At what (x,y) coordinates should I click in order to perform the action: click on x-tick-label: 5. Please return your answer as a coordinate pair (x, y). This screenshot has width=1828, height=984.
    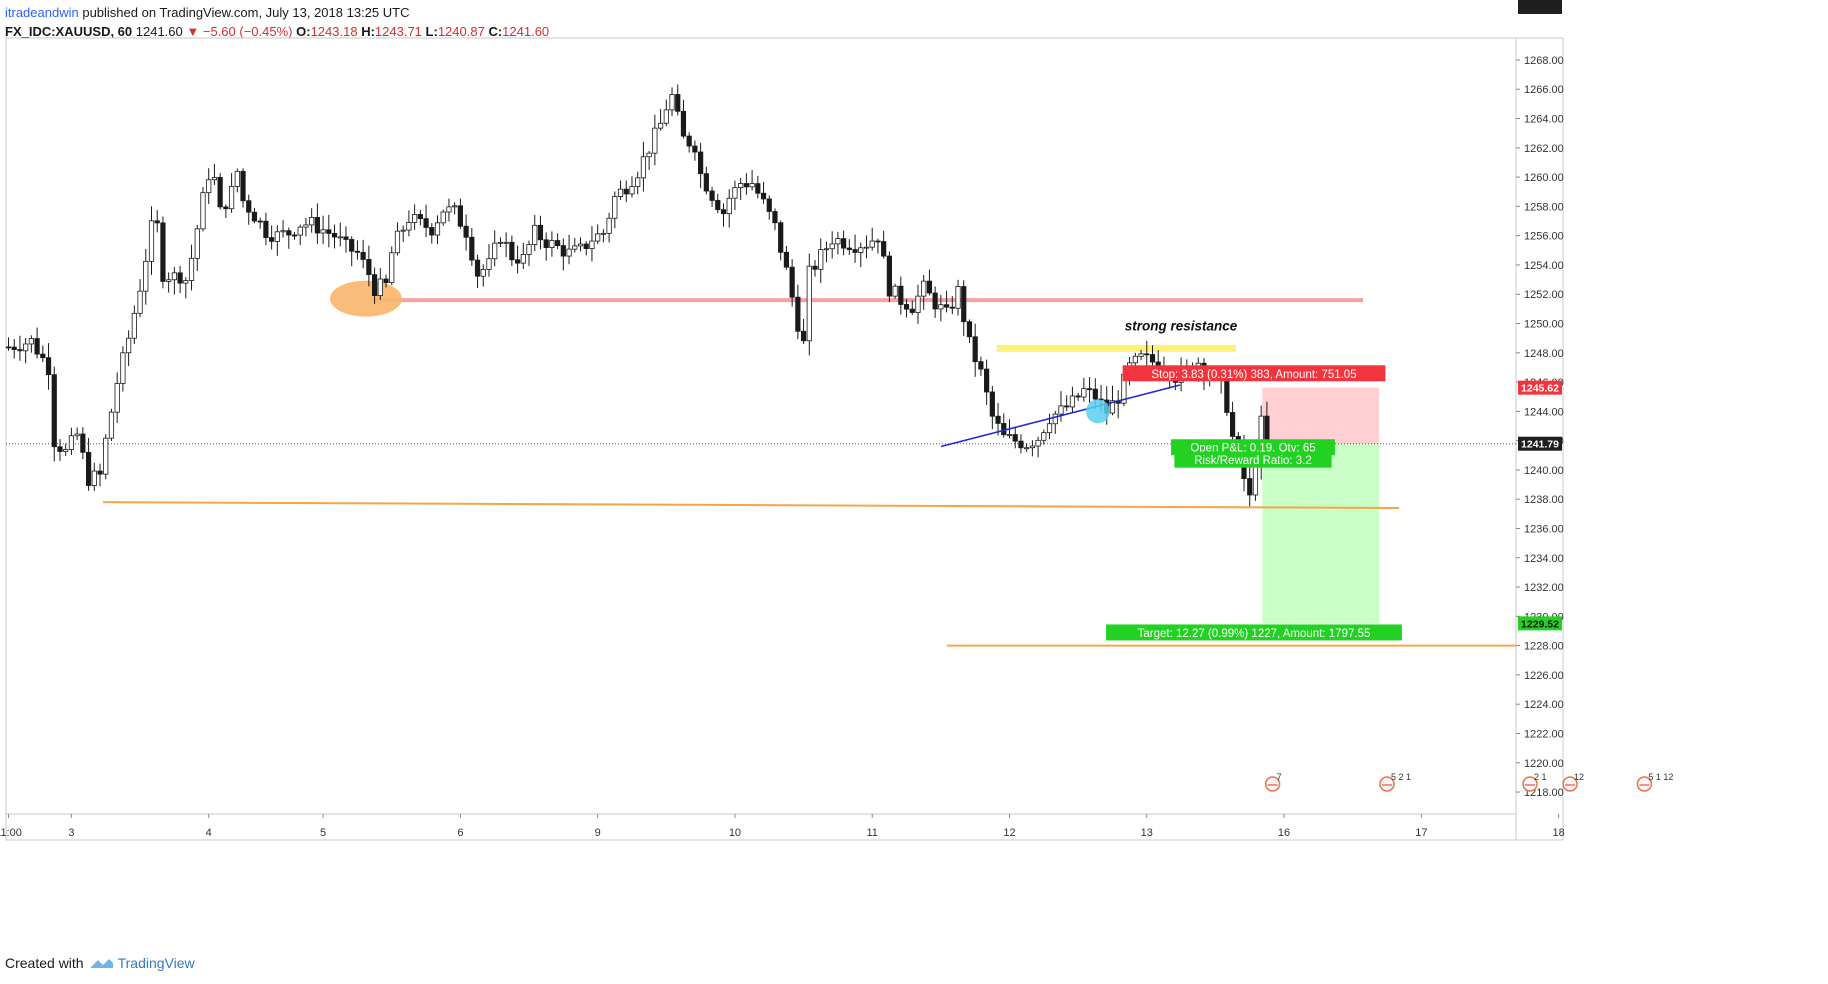
    Looking at the image, I should click on (323, 833).